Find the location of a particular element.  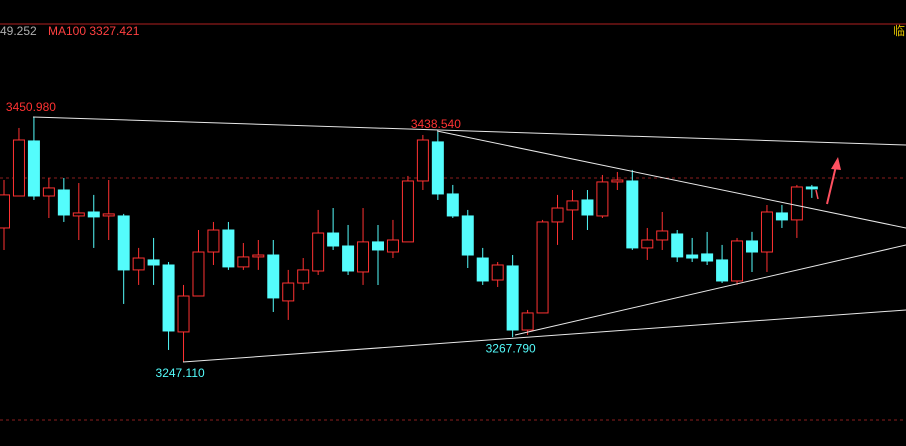

price-annotation: 3247.110 is located at coordinates (180, 373).